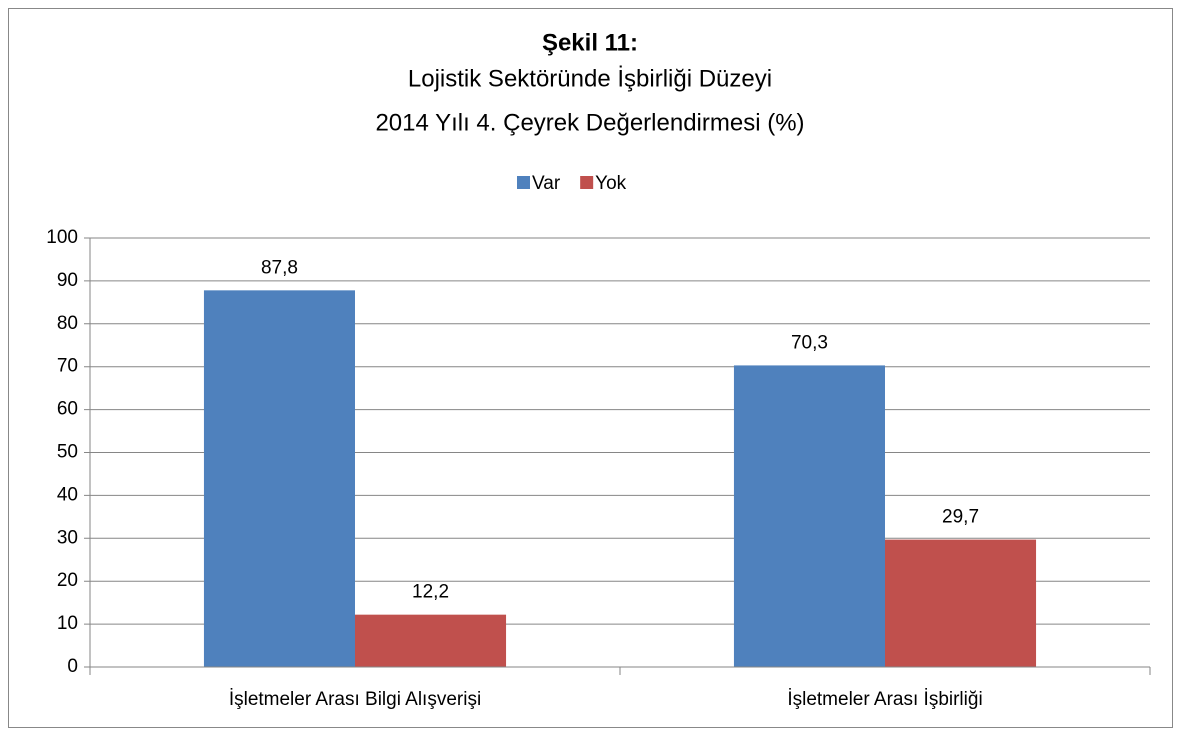  Describe the element at coordinates (72, 666) in the screenshot. I see `y-tick-label: 0` at that location.